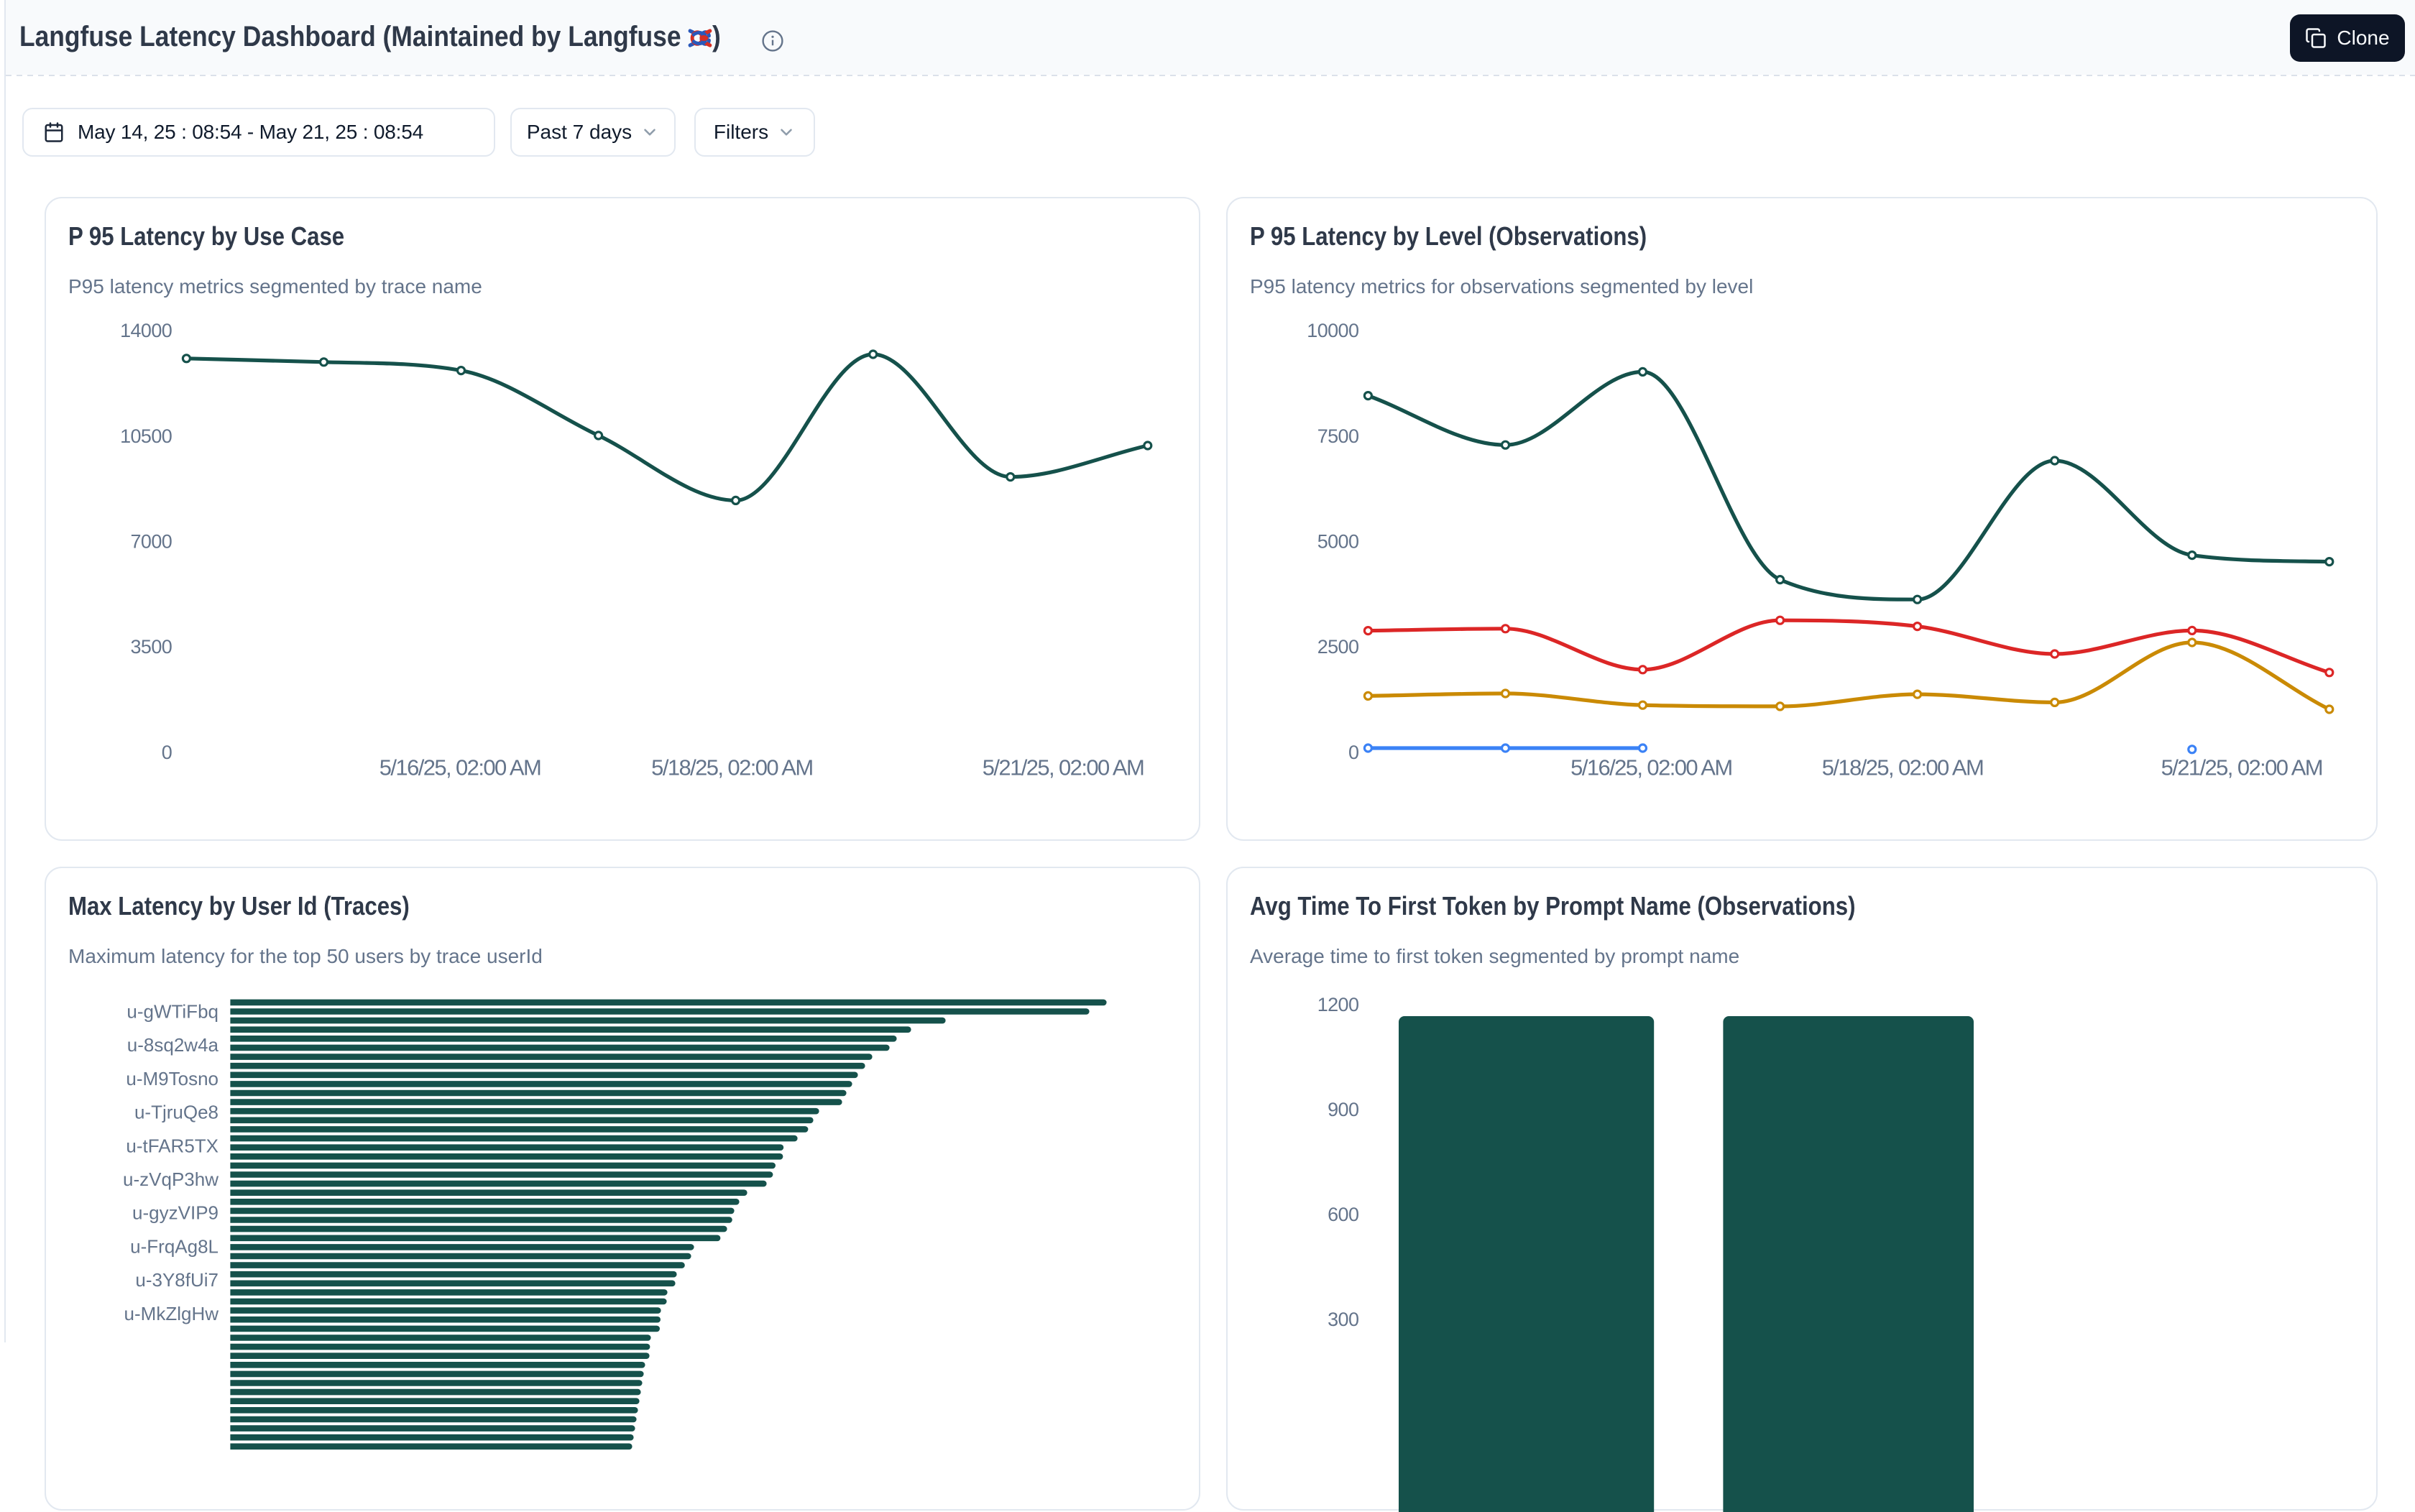  What do you see at coordinates (173, 1045) in the screenshot?
I see `svg-text: u-8sq2w4a` at bounding box center [173, 1045].